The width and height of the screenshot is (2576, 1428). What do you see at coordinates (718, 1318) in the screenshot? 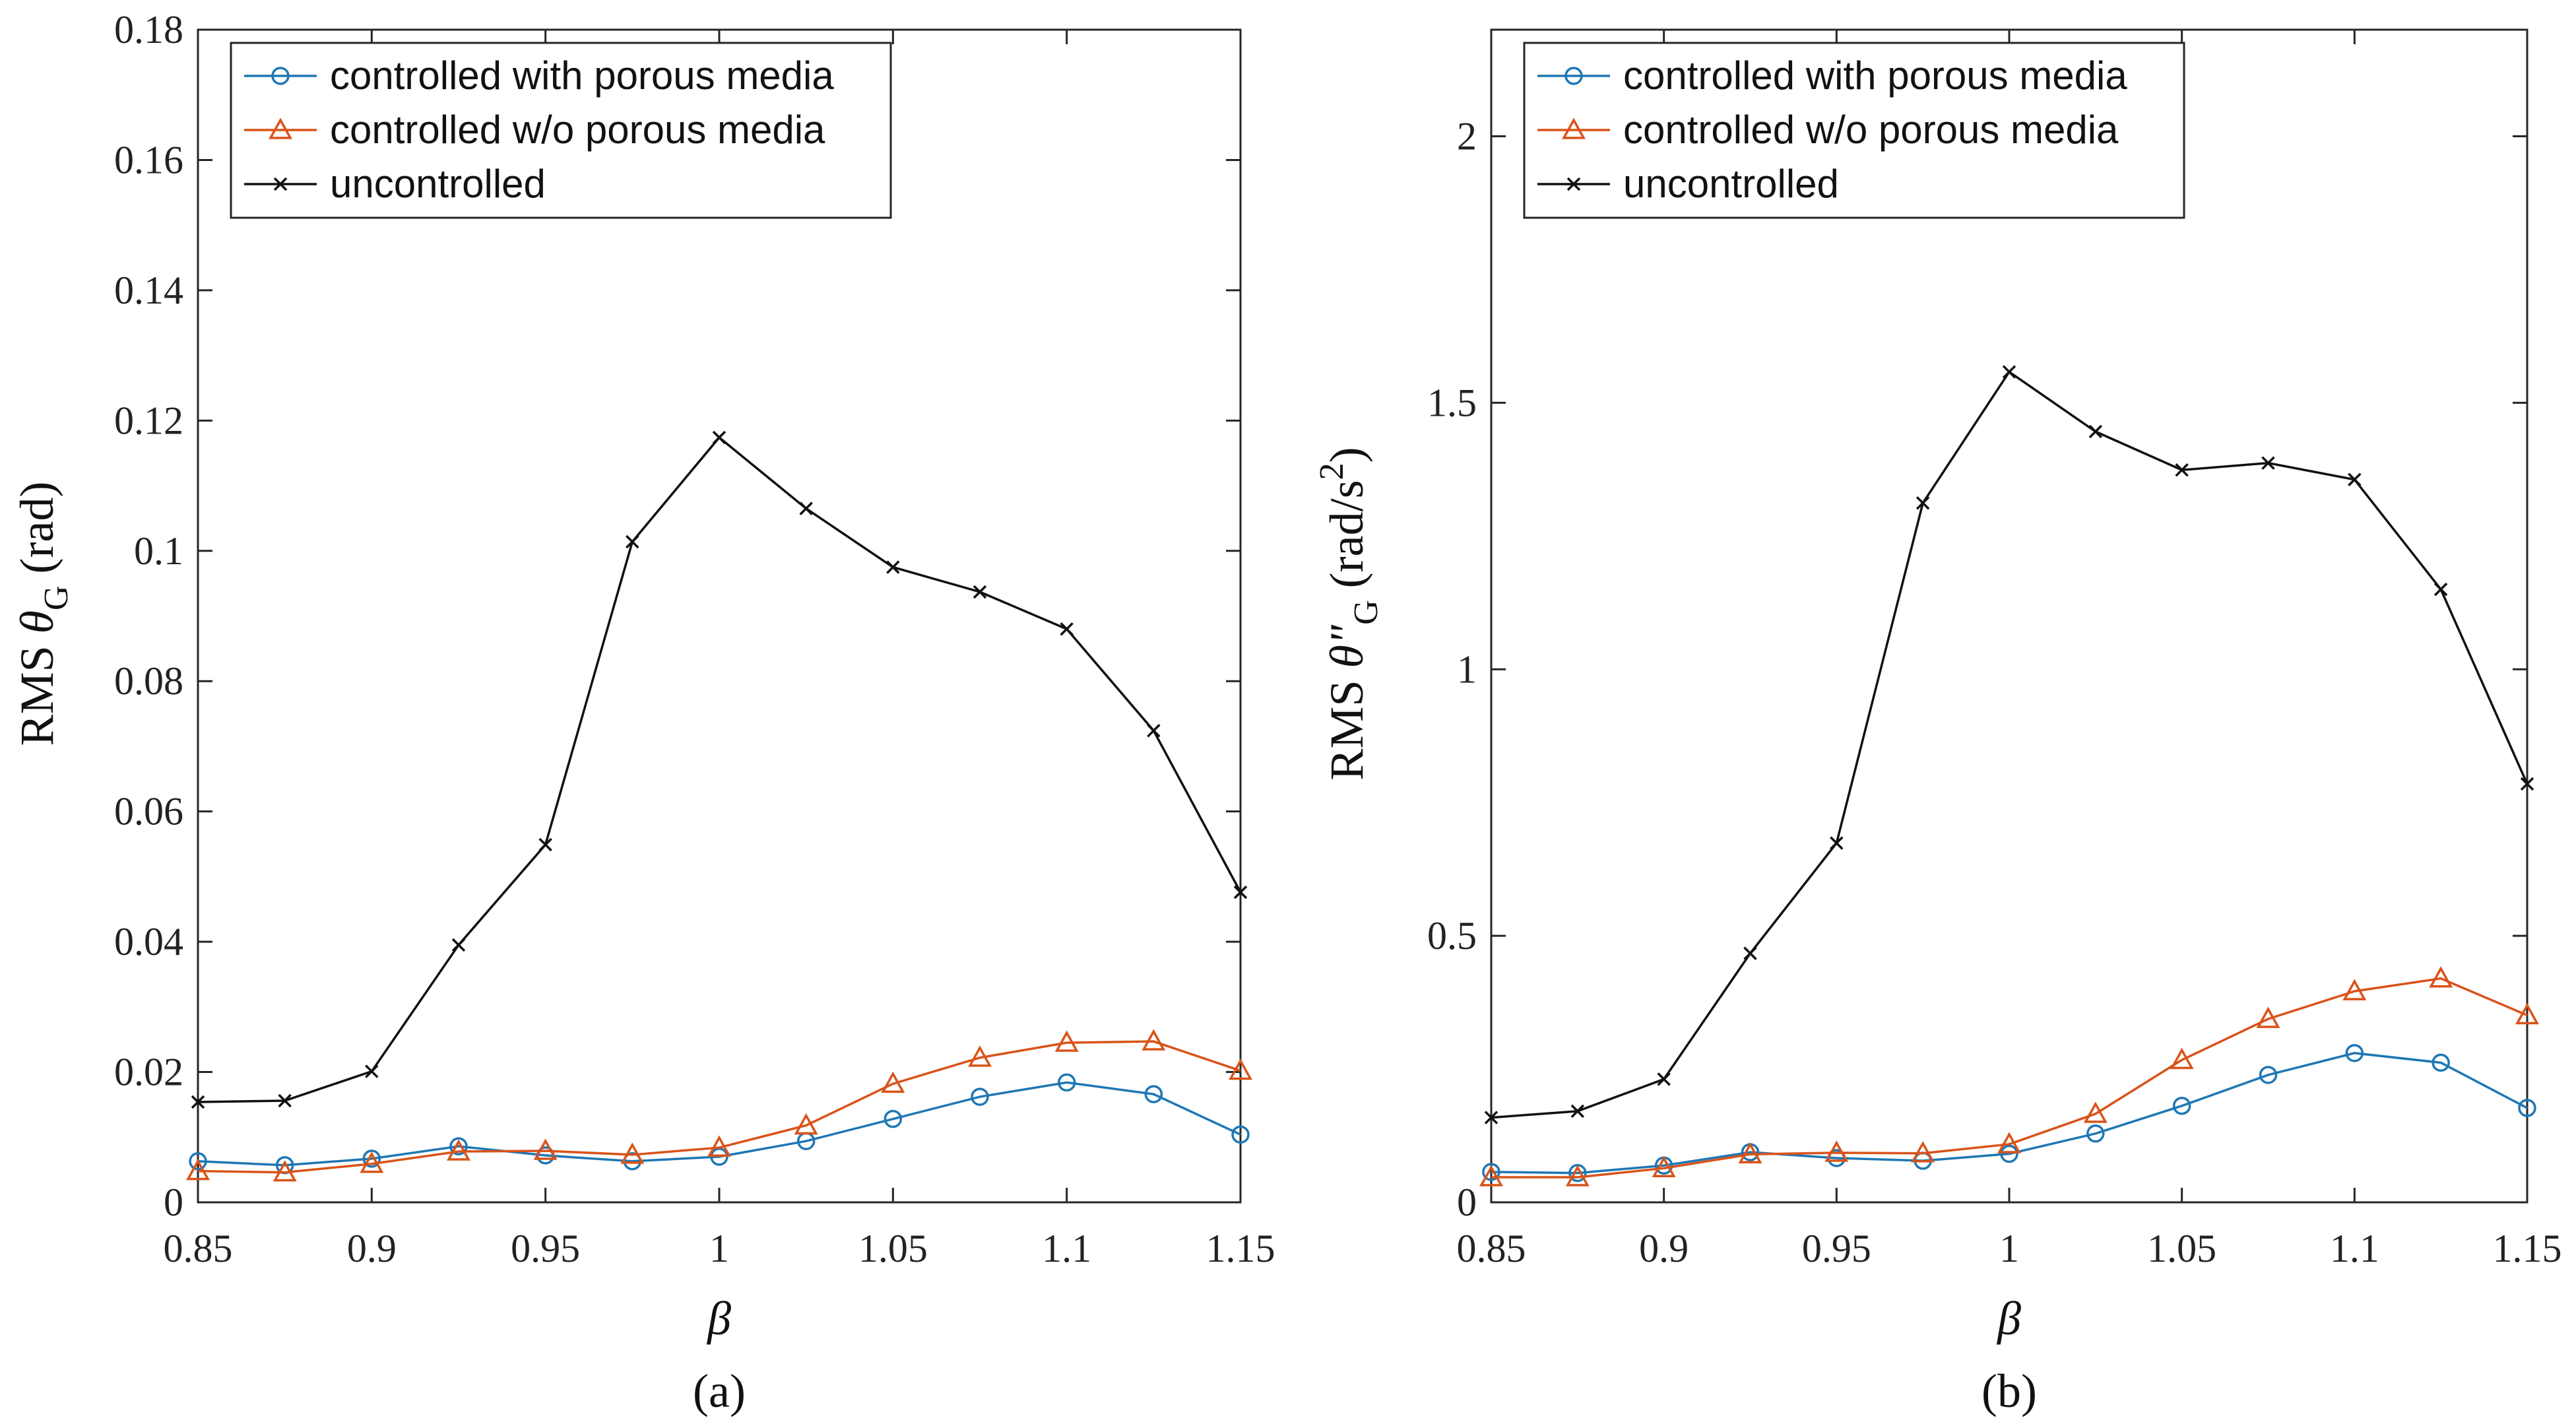
I see `x-axis-label: β` at bounding box center [718, 1318].